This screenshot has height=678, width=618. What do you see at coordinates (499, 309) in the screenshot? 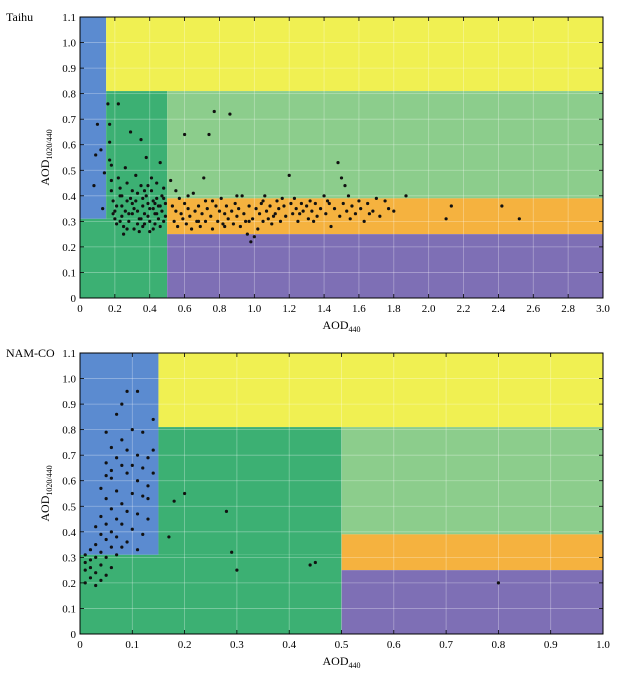
I see `x-tick-label: 2.4` at bounding box center [499, 309].